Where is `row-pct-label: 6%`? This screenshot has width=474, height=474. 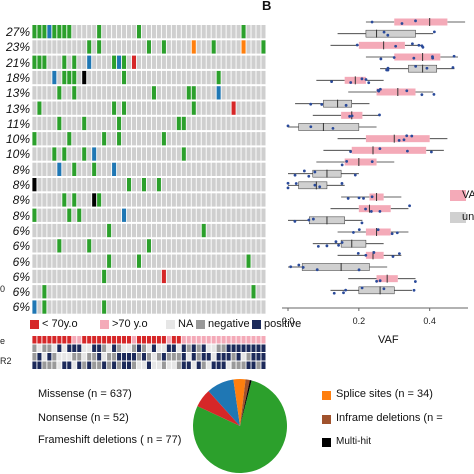 row-pct-label: 6% is located at coordinates (21, 276).